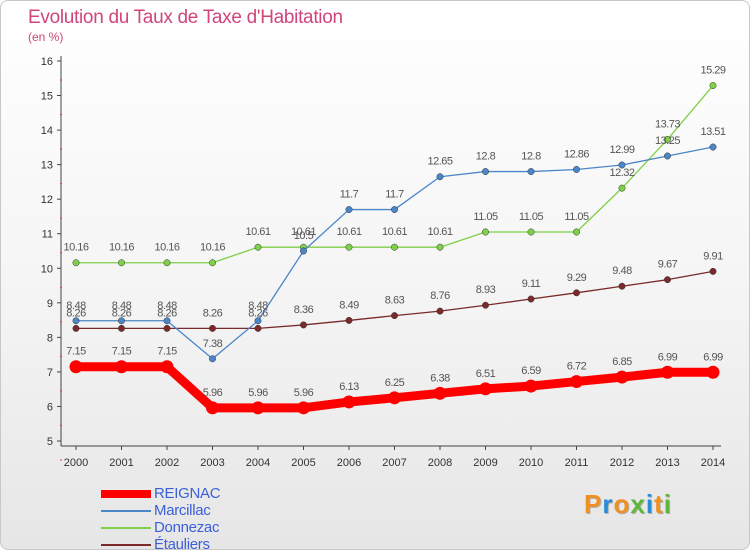  I want to click on logo-letter: P, so click(593, 504).